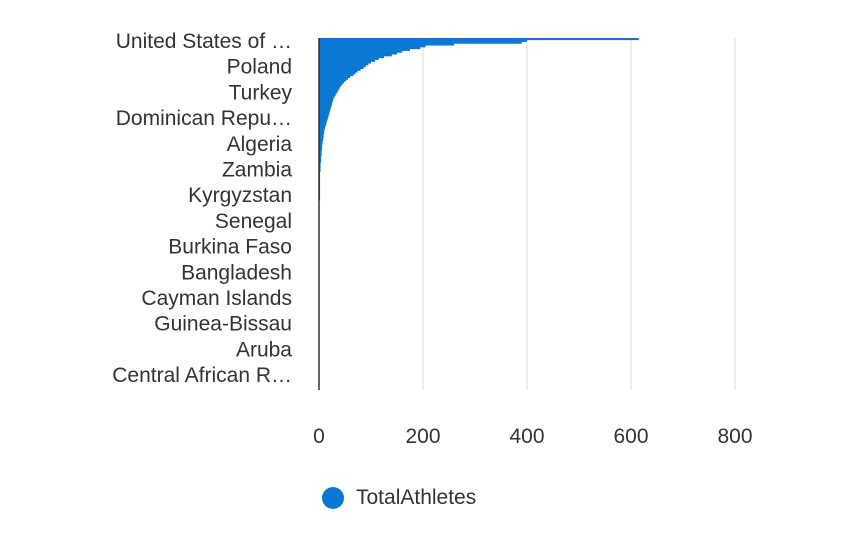  I want to click on category-label: Kyrgyzstan, so click(240, 195).